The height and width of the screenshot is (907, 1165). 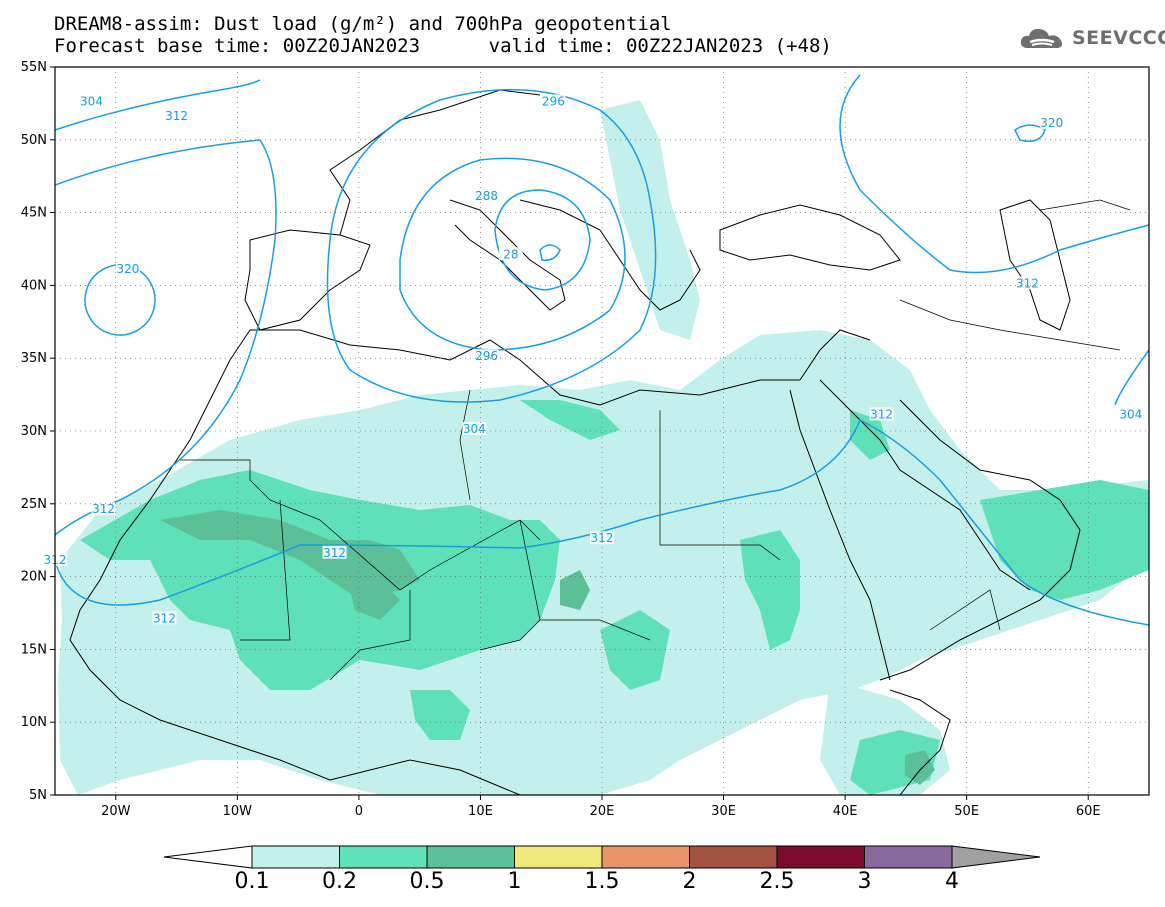 What do you see at coordinates (602, 811) in the screenshot?
I see `lon-tick-label: 20E` at bounding box center [602, 811].